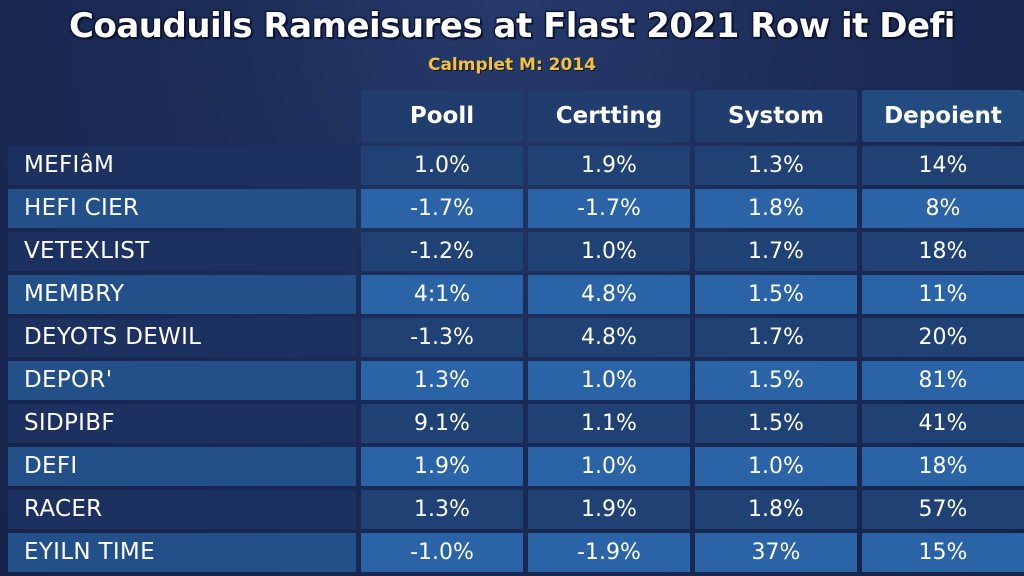 This screenshot has height=576, width=1024. Describe the element at coordinates (943, 116) in the screenshot. I see `column-header-depoient: Depoient` at that location.